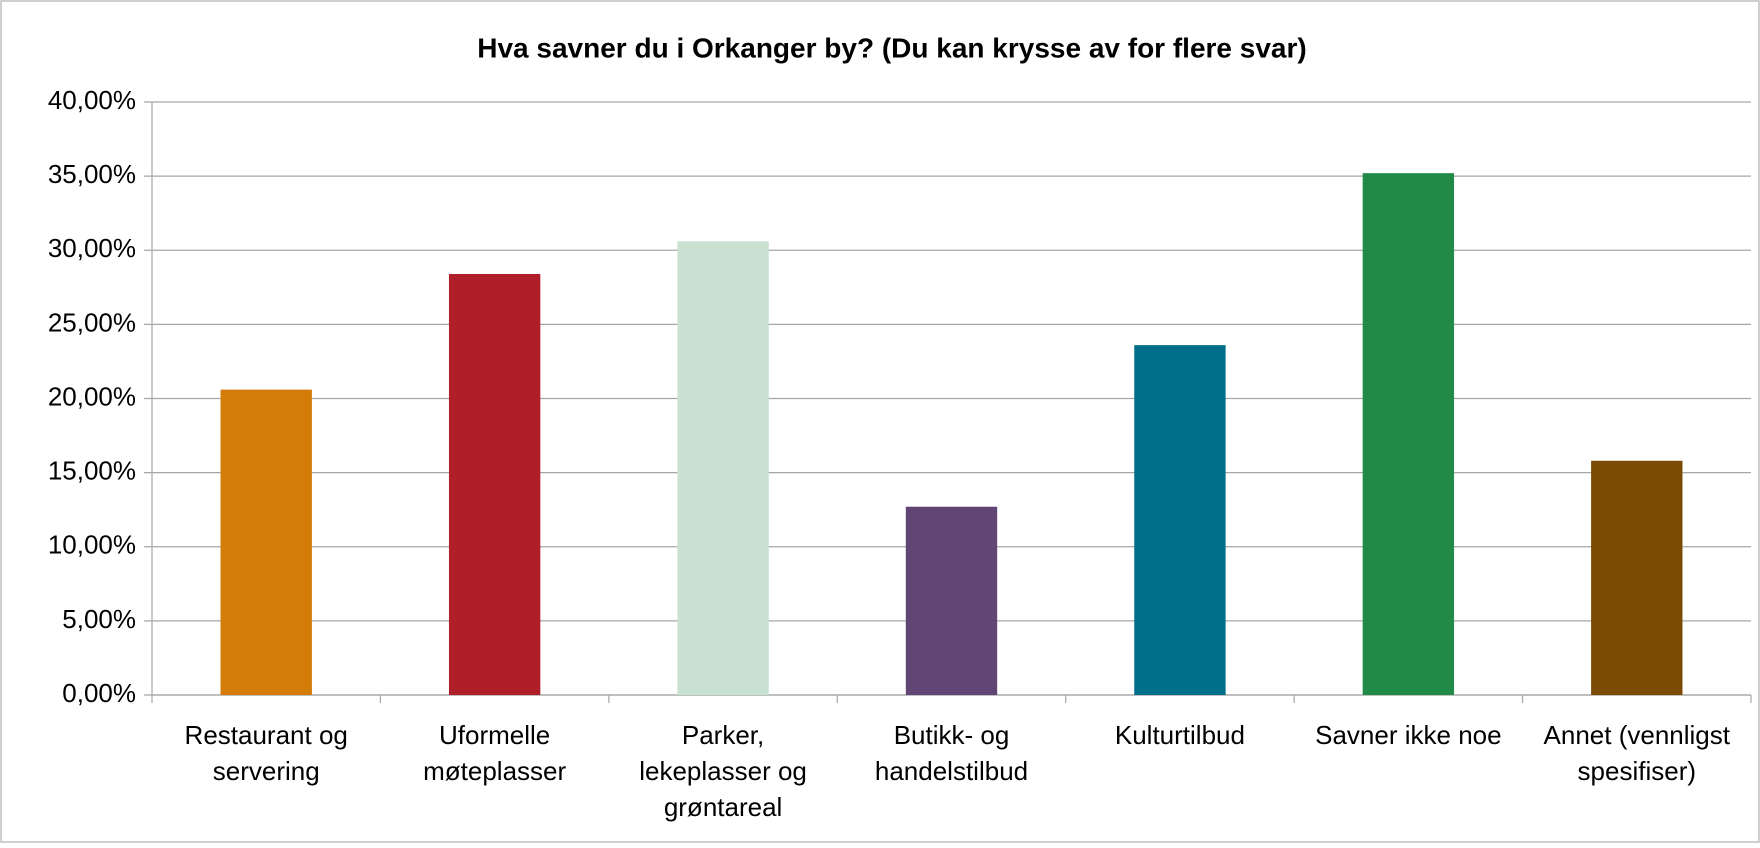 This screenshot has height=848, width=1760. I want to click on x-tick-label: Uformelle møteplasser, so click(494, 753).